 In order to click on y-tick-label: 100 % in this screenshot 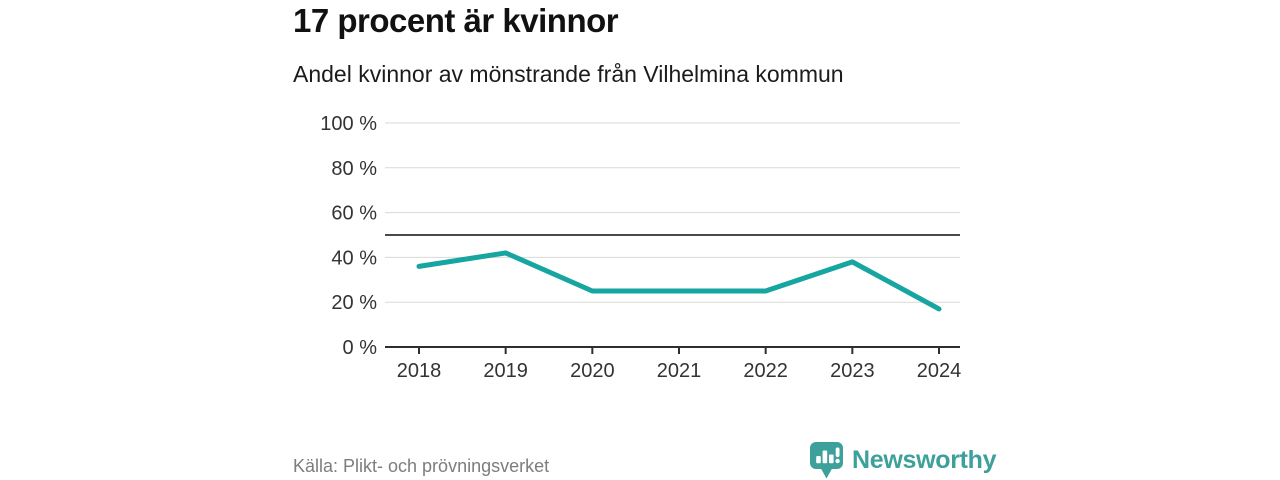, I will do `click(348, 124)`.